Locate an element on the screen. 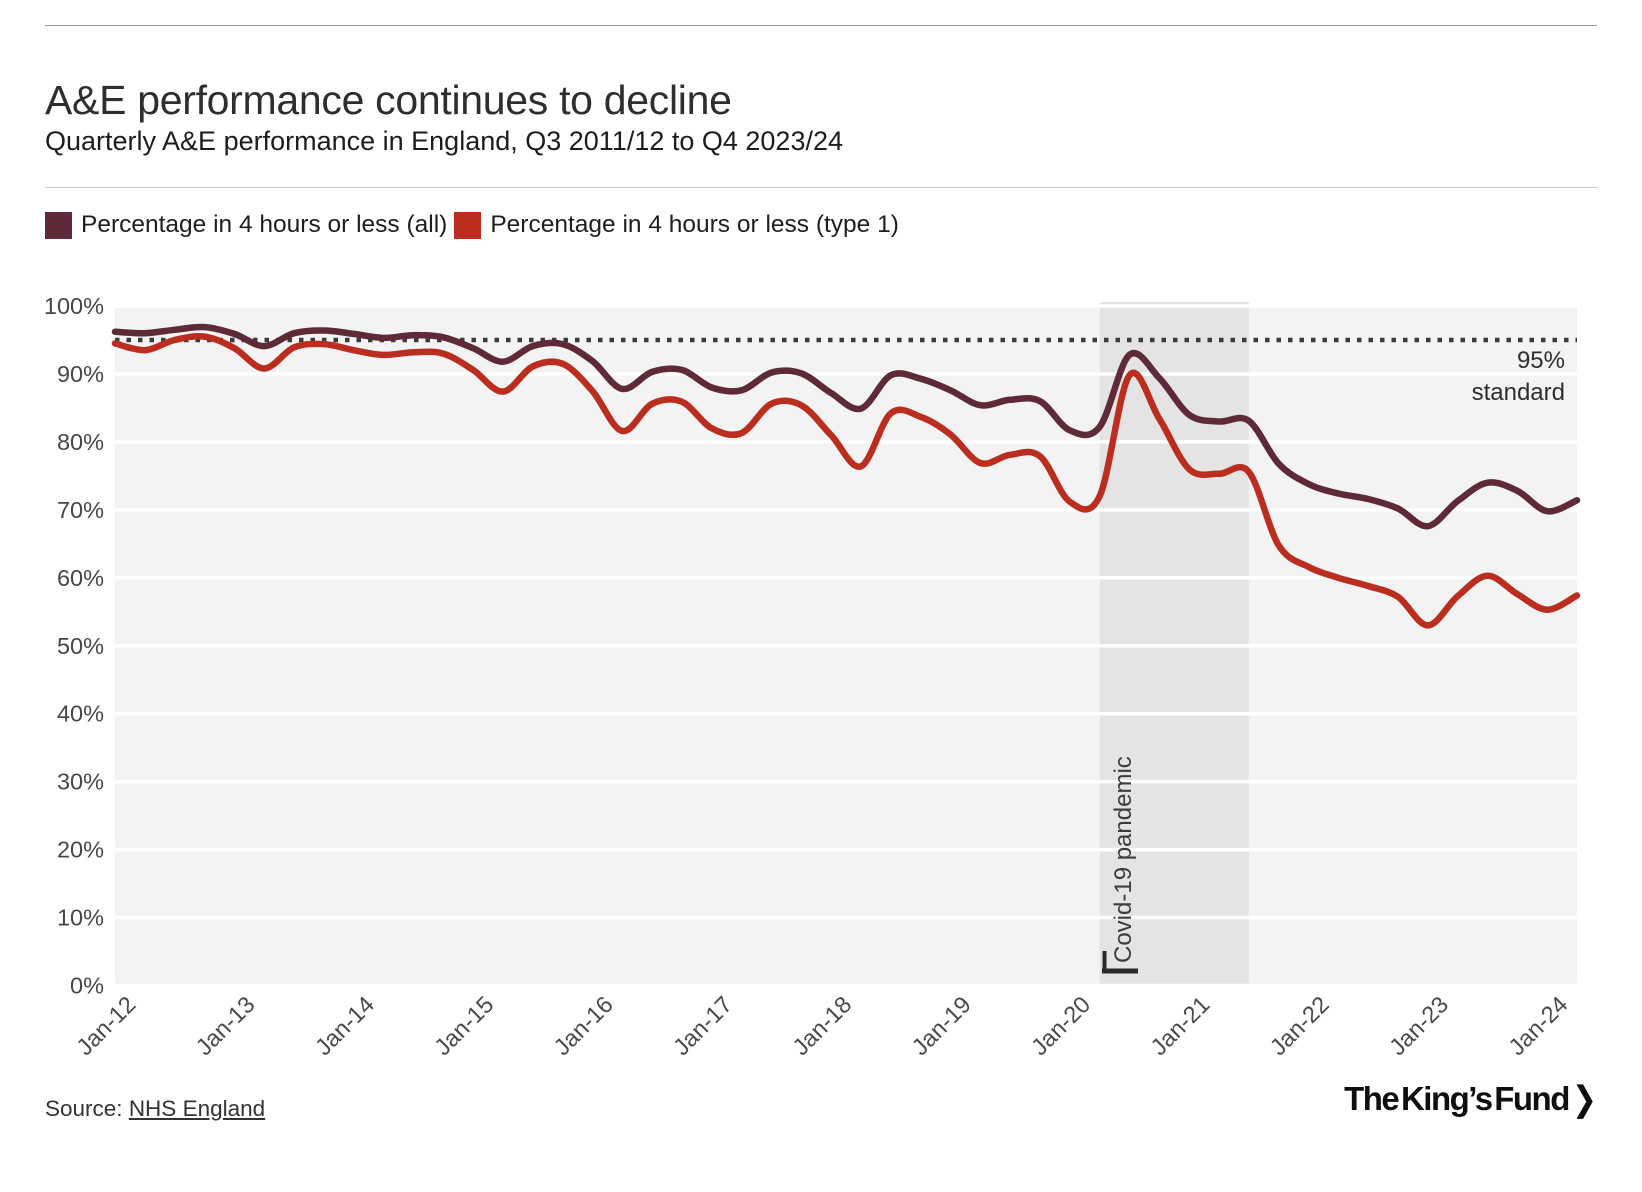 This screenshot has width=1642, height=1192. y-tick-label: 10% is located at coordinates (80, 918).